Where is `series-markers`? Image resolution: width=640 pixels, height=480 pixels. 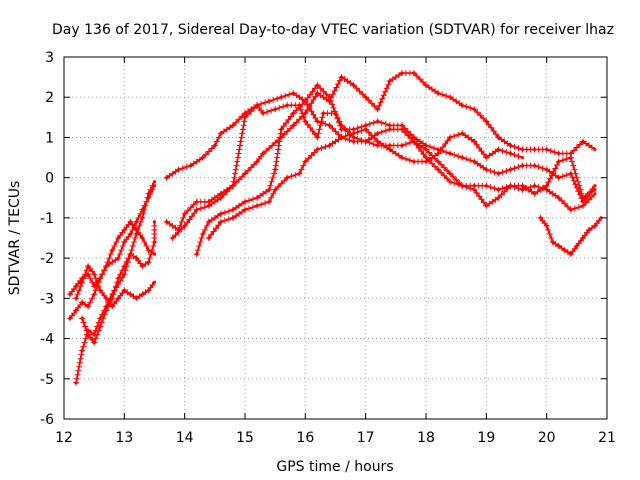
series-markers is located at coordinates (569, 236).